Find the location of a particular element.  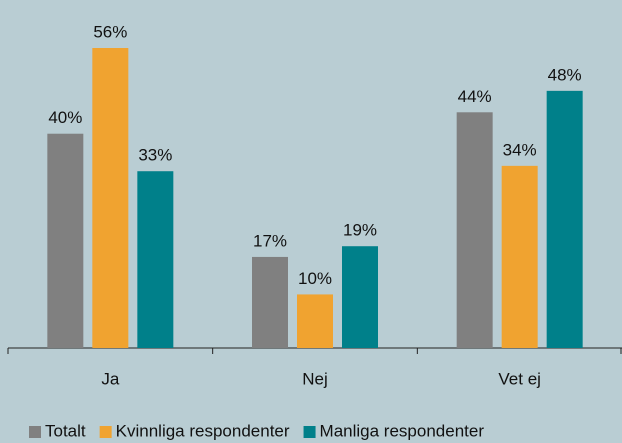

data-label: 10% is located at coordinates (315, 278).